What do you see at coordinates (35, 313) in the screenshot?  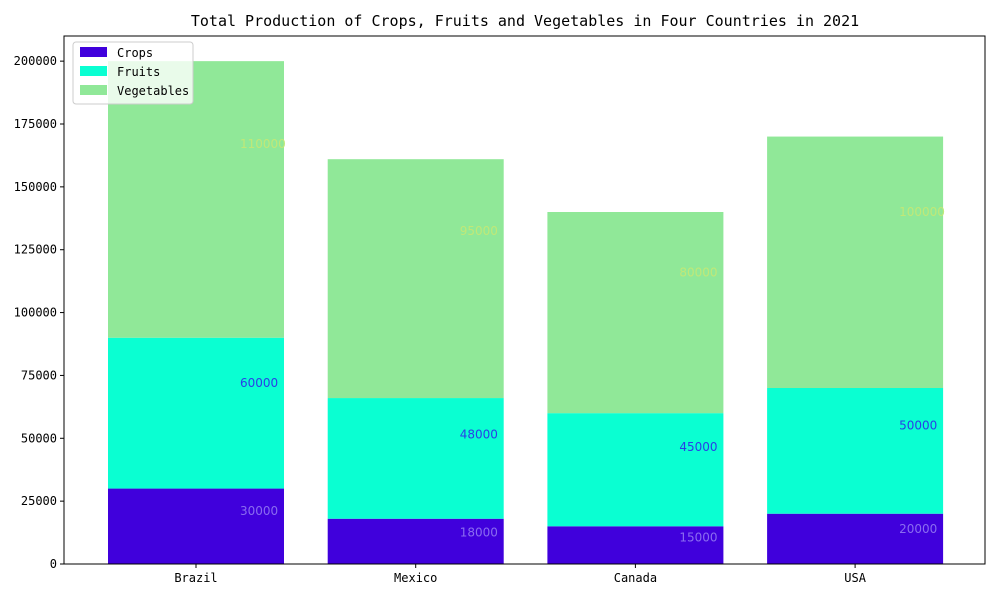 I see `y-tick-label: 100000` at bounding box center [35, 313].